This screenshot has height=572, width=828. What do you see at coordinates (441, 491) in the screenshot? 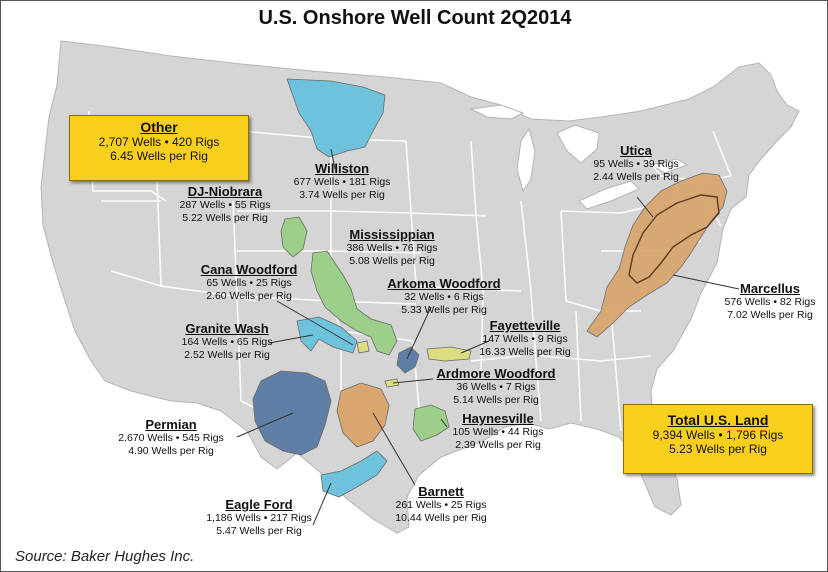
I see `barnett-name: Barnett` at bounding box center [441, 491].